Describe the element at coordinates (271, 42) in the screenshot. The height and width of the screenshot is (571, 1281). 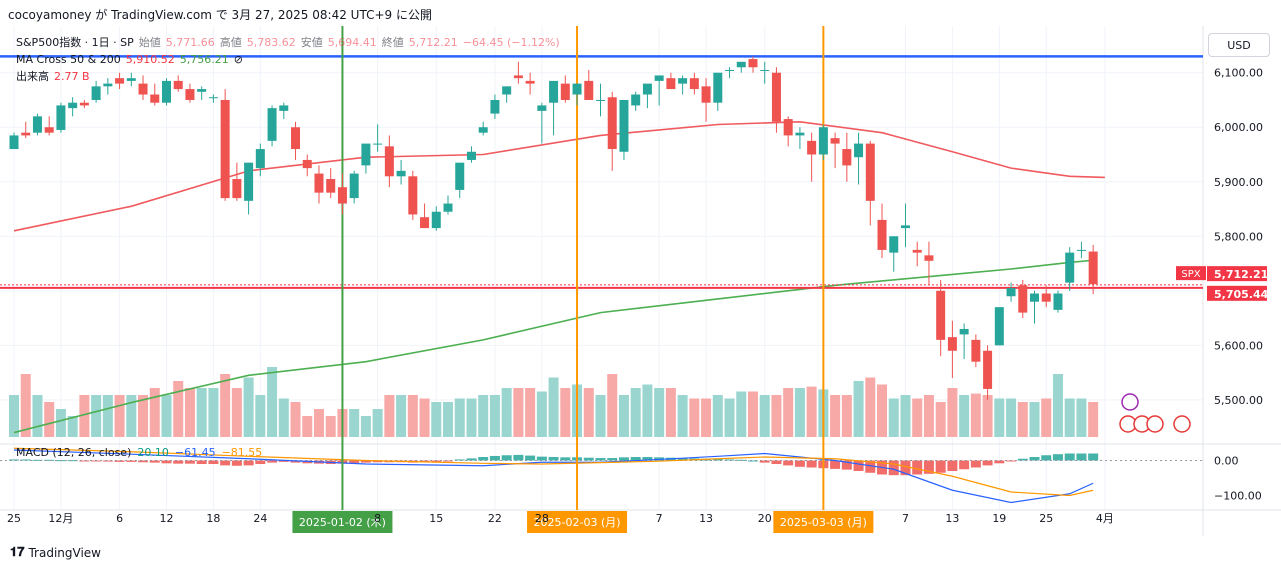
I see `high-value: 5,783.62` at that location.